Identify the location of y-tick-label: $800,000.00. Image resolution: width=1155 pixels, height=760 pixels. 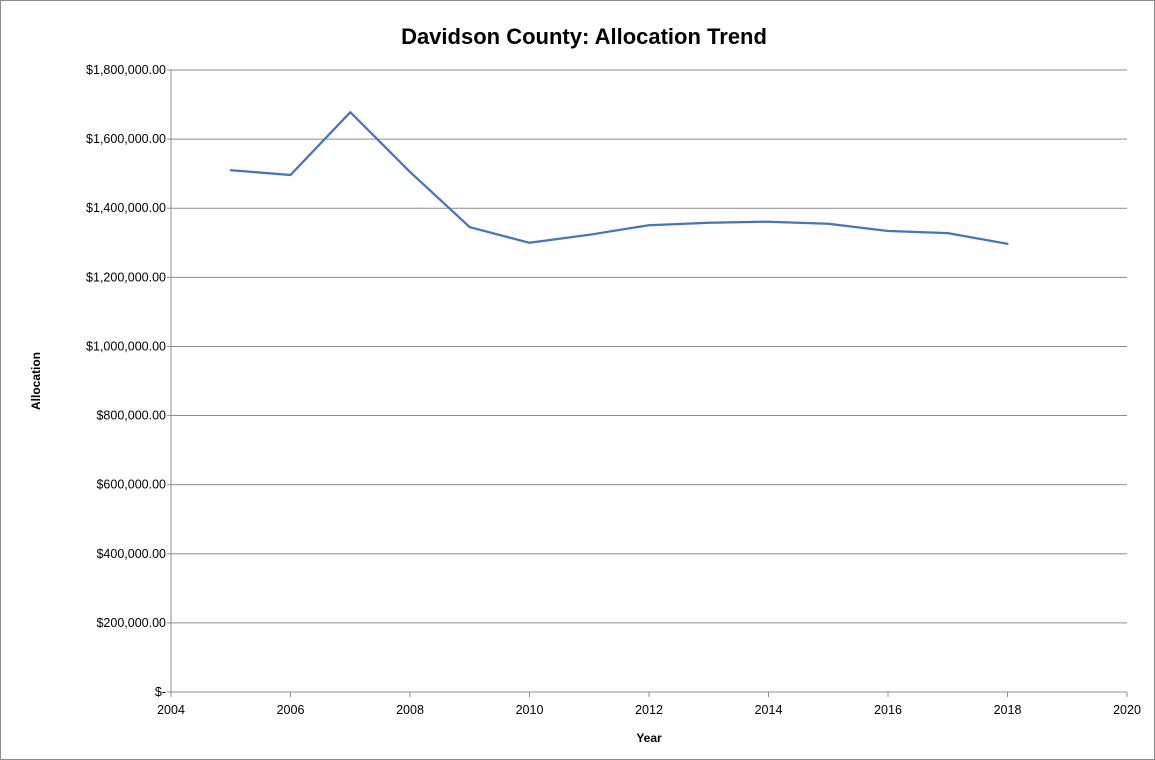
(131, 416).